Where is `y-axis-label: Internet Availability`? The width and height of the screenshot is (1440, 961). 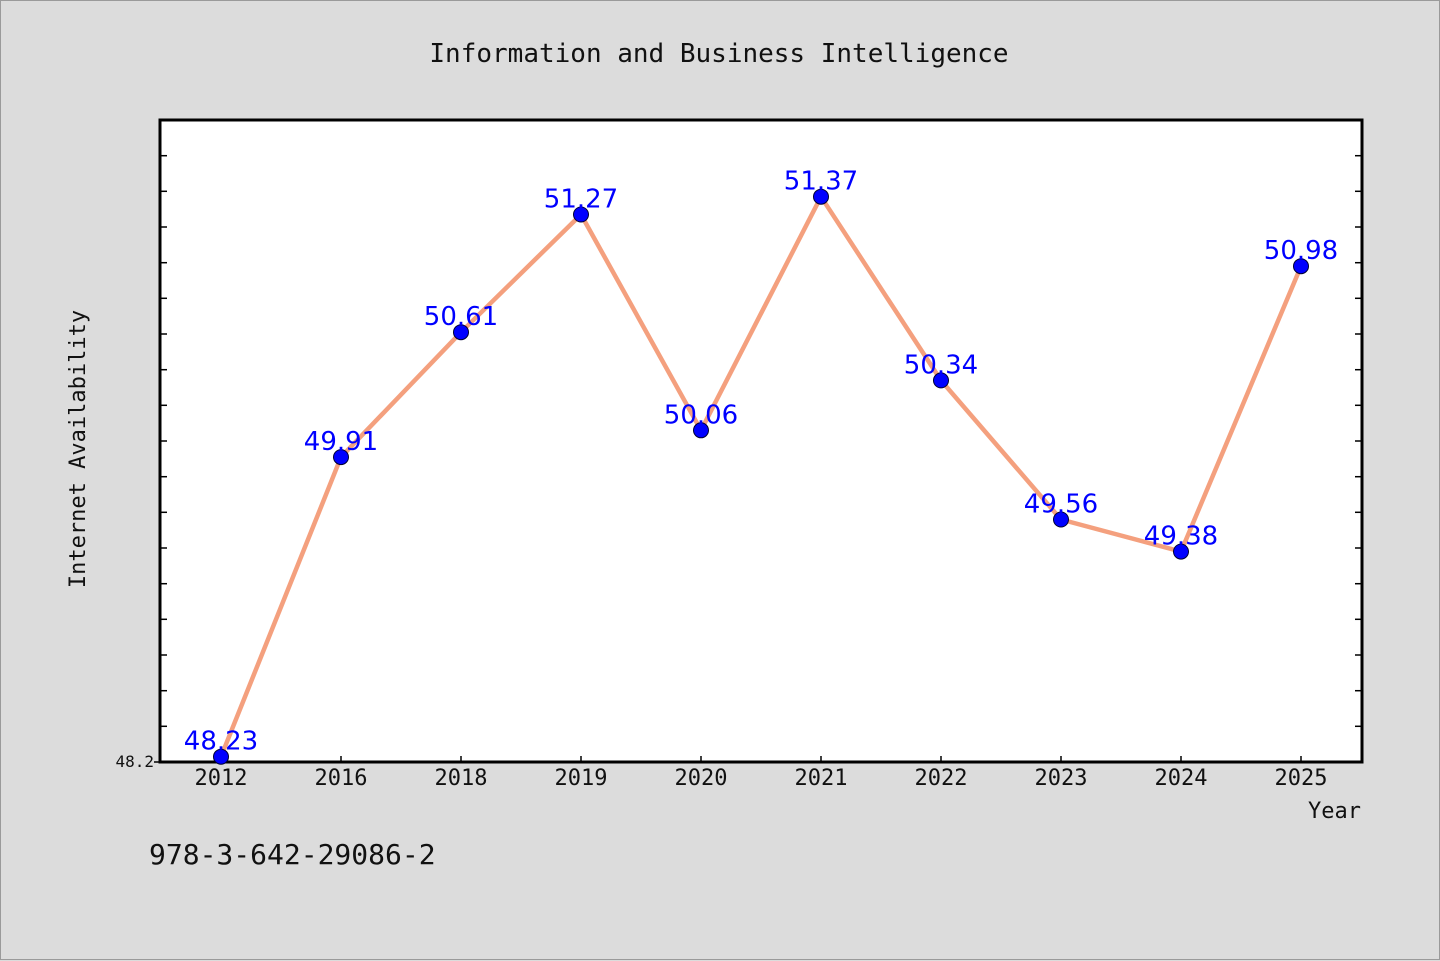
y-axis-label: Internet Availability is located at coordinates (78, 449).